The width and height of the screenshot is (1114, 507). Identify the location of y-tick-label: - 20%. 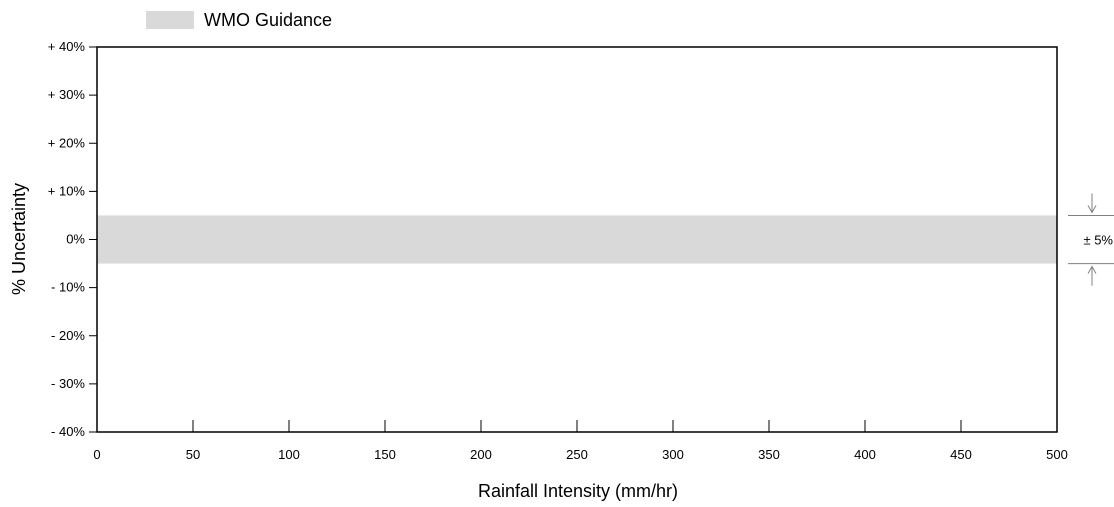
(68, 335).